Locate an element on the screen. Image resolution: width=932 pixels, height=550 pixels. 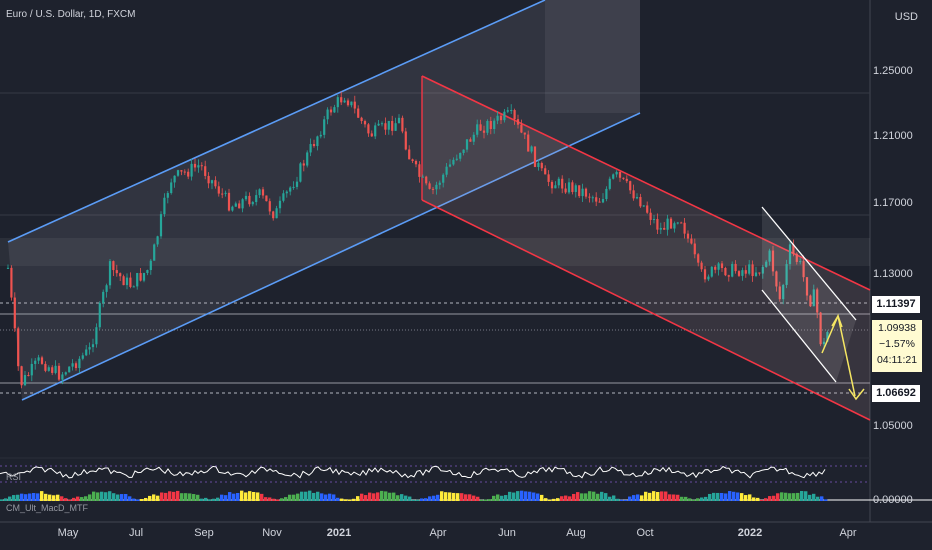
currency-label: USD is located at coordinates (906, 17).